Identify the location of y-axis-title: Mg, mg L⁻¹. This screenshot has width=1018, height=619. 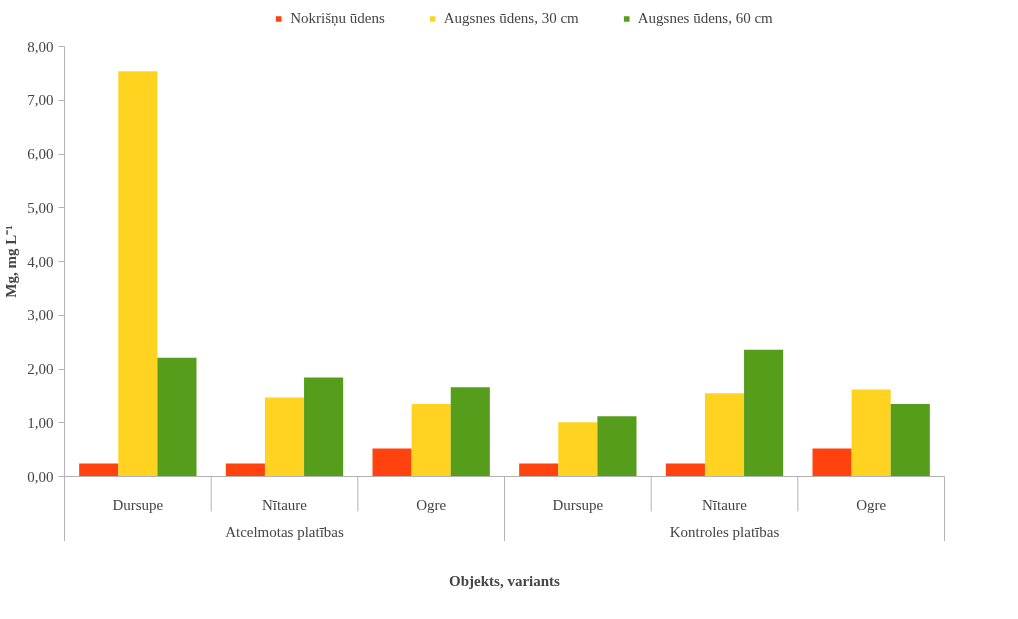
(11, 261).